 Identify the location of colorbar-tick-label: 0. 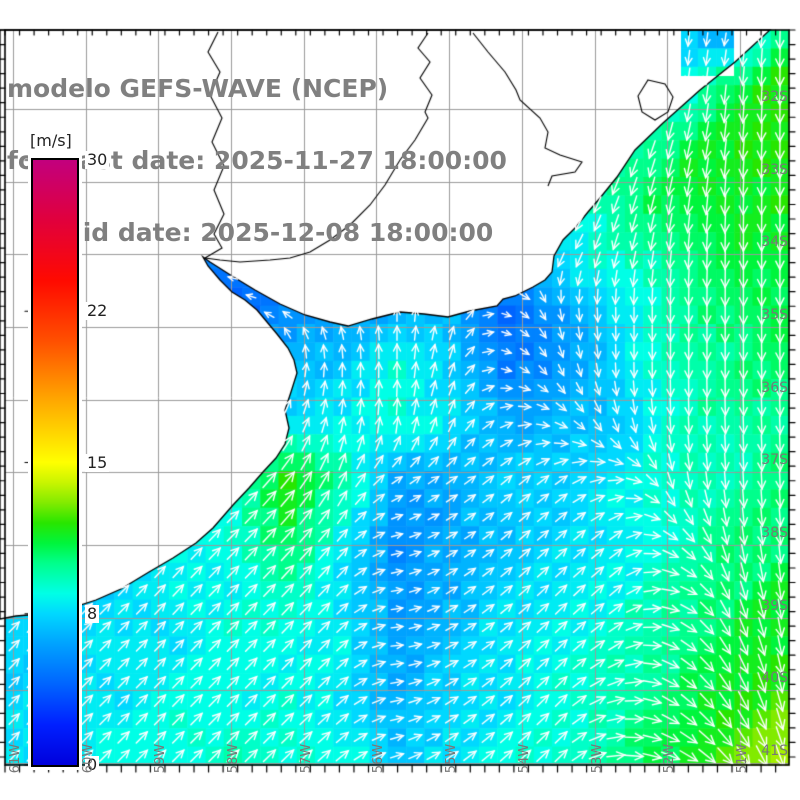
(92, 764).